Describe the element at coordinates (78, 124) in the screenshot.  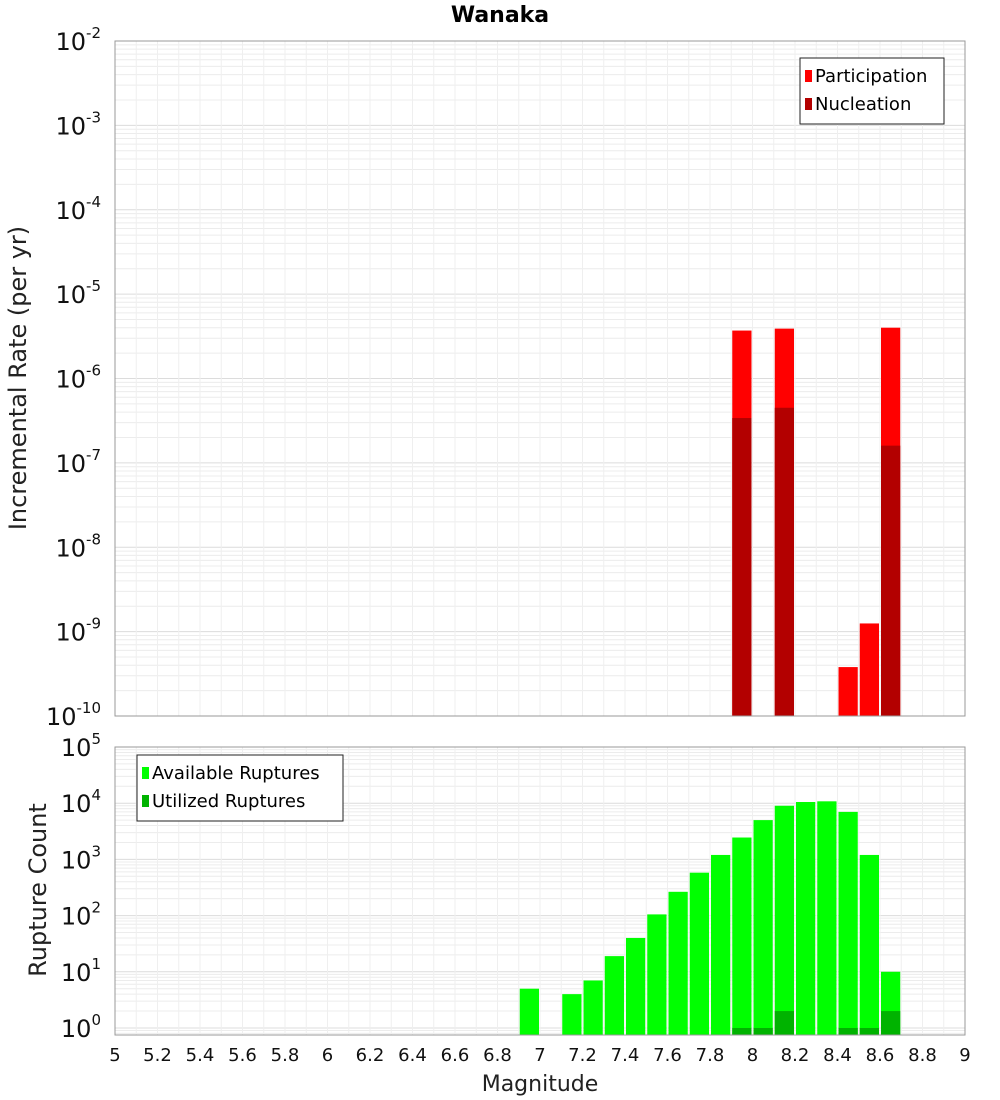
I see `top-y-tick-label: 10⁻³` at that location.